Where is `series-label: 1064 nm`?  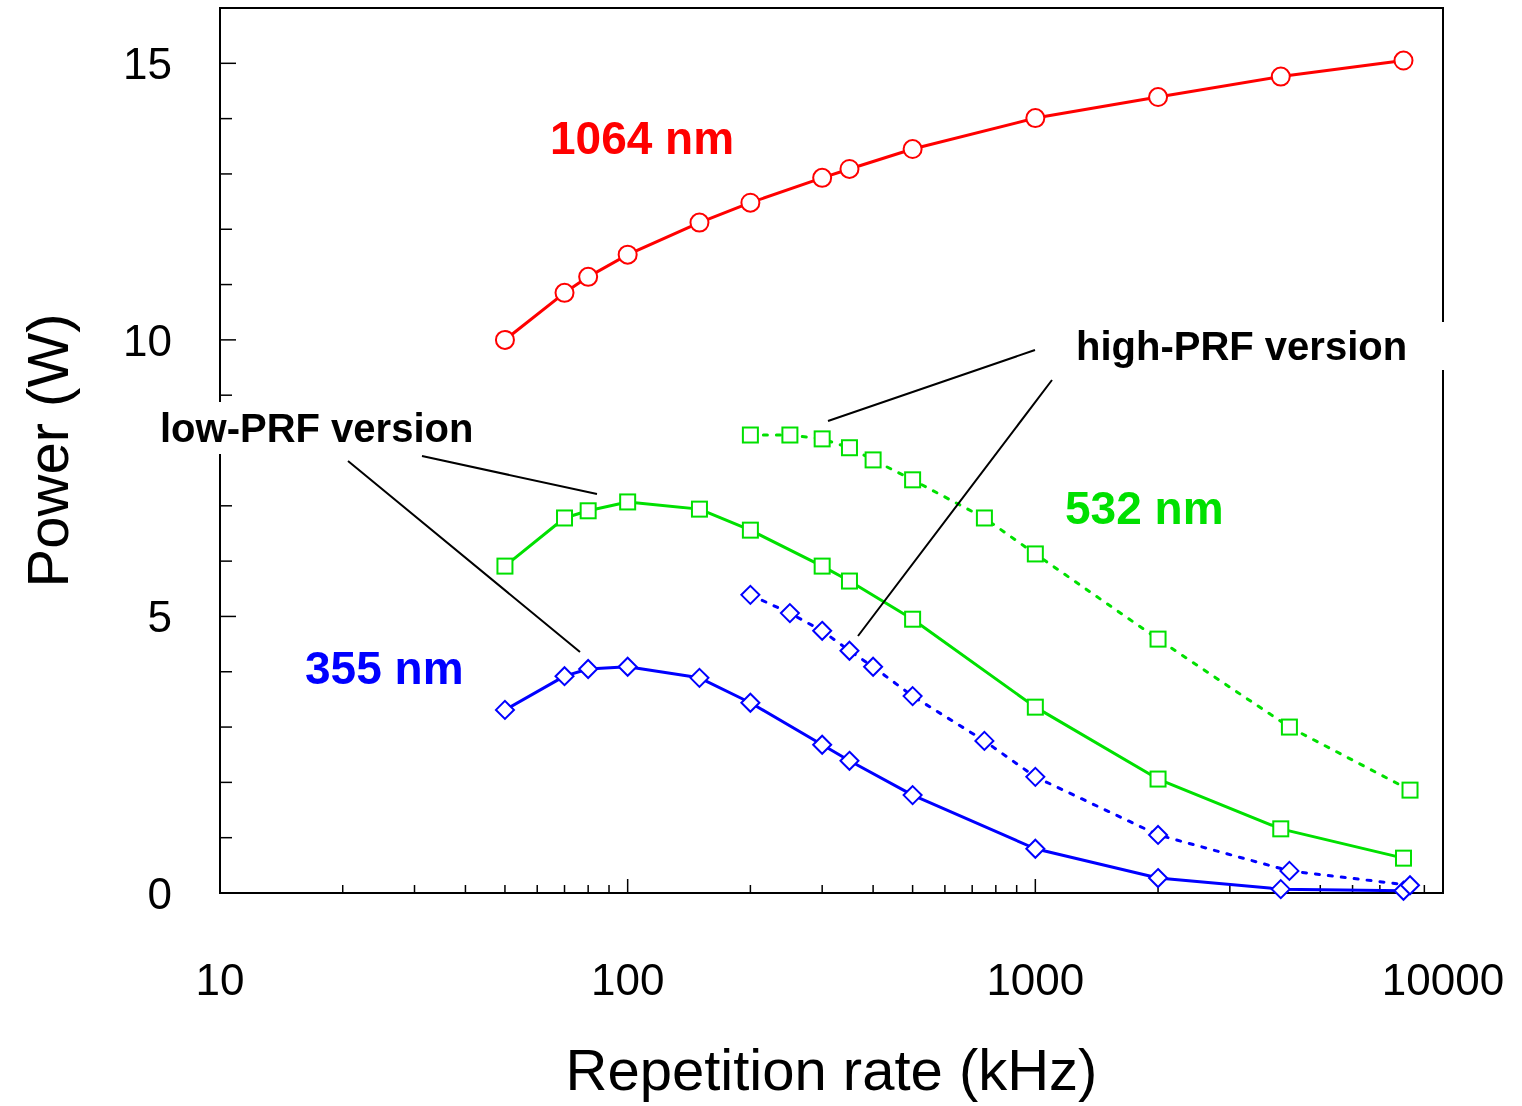
series-label: 1064 nm is located at coordinates (642, 138).